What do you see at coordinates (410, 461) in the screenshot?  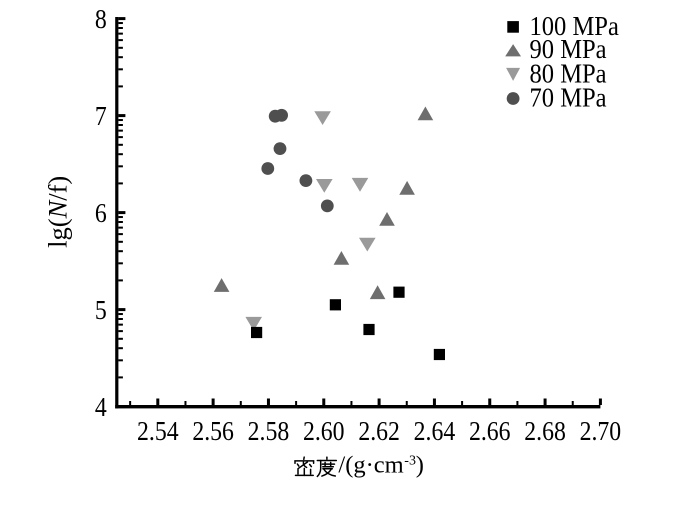 I see `svg-text: -3` at bounding box center [410, 461].